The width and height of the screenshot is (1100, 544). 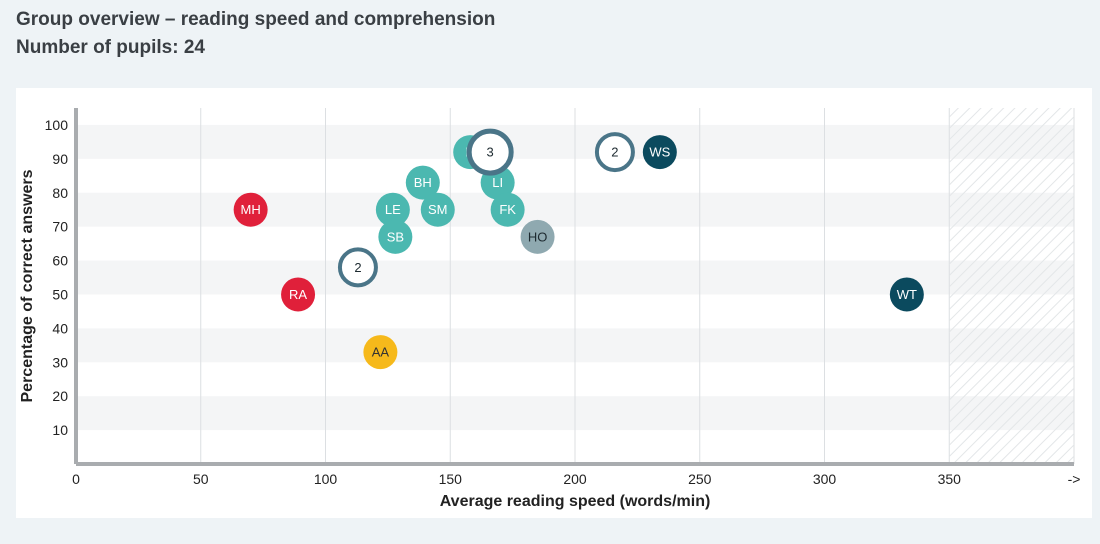 What do you see at coordinates (60, 430) in the screenshot?
I see `y-tick-label: 10` at bounding box center [60, 430].